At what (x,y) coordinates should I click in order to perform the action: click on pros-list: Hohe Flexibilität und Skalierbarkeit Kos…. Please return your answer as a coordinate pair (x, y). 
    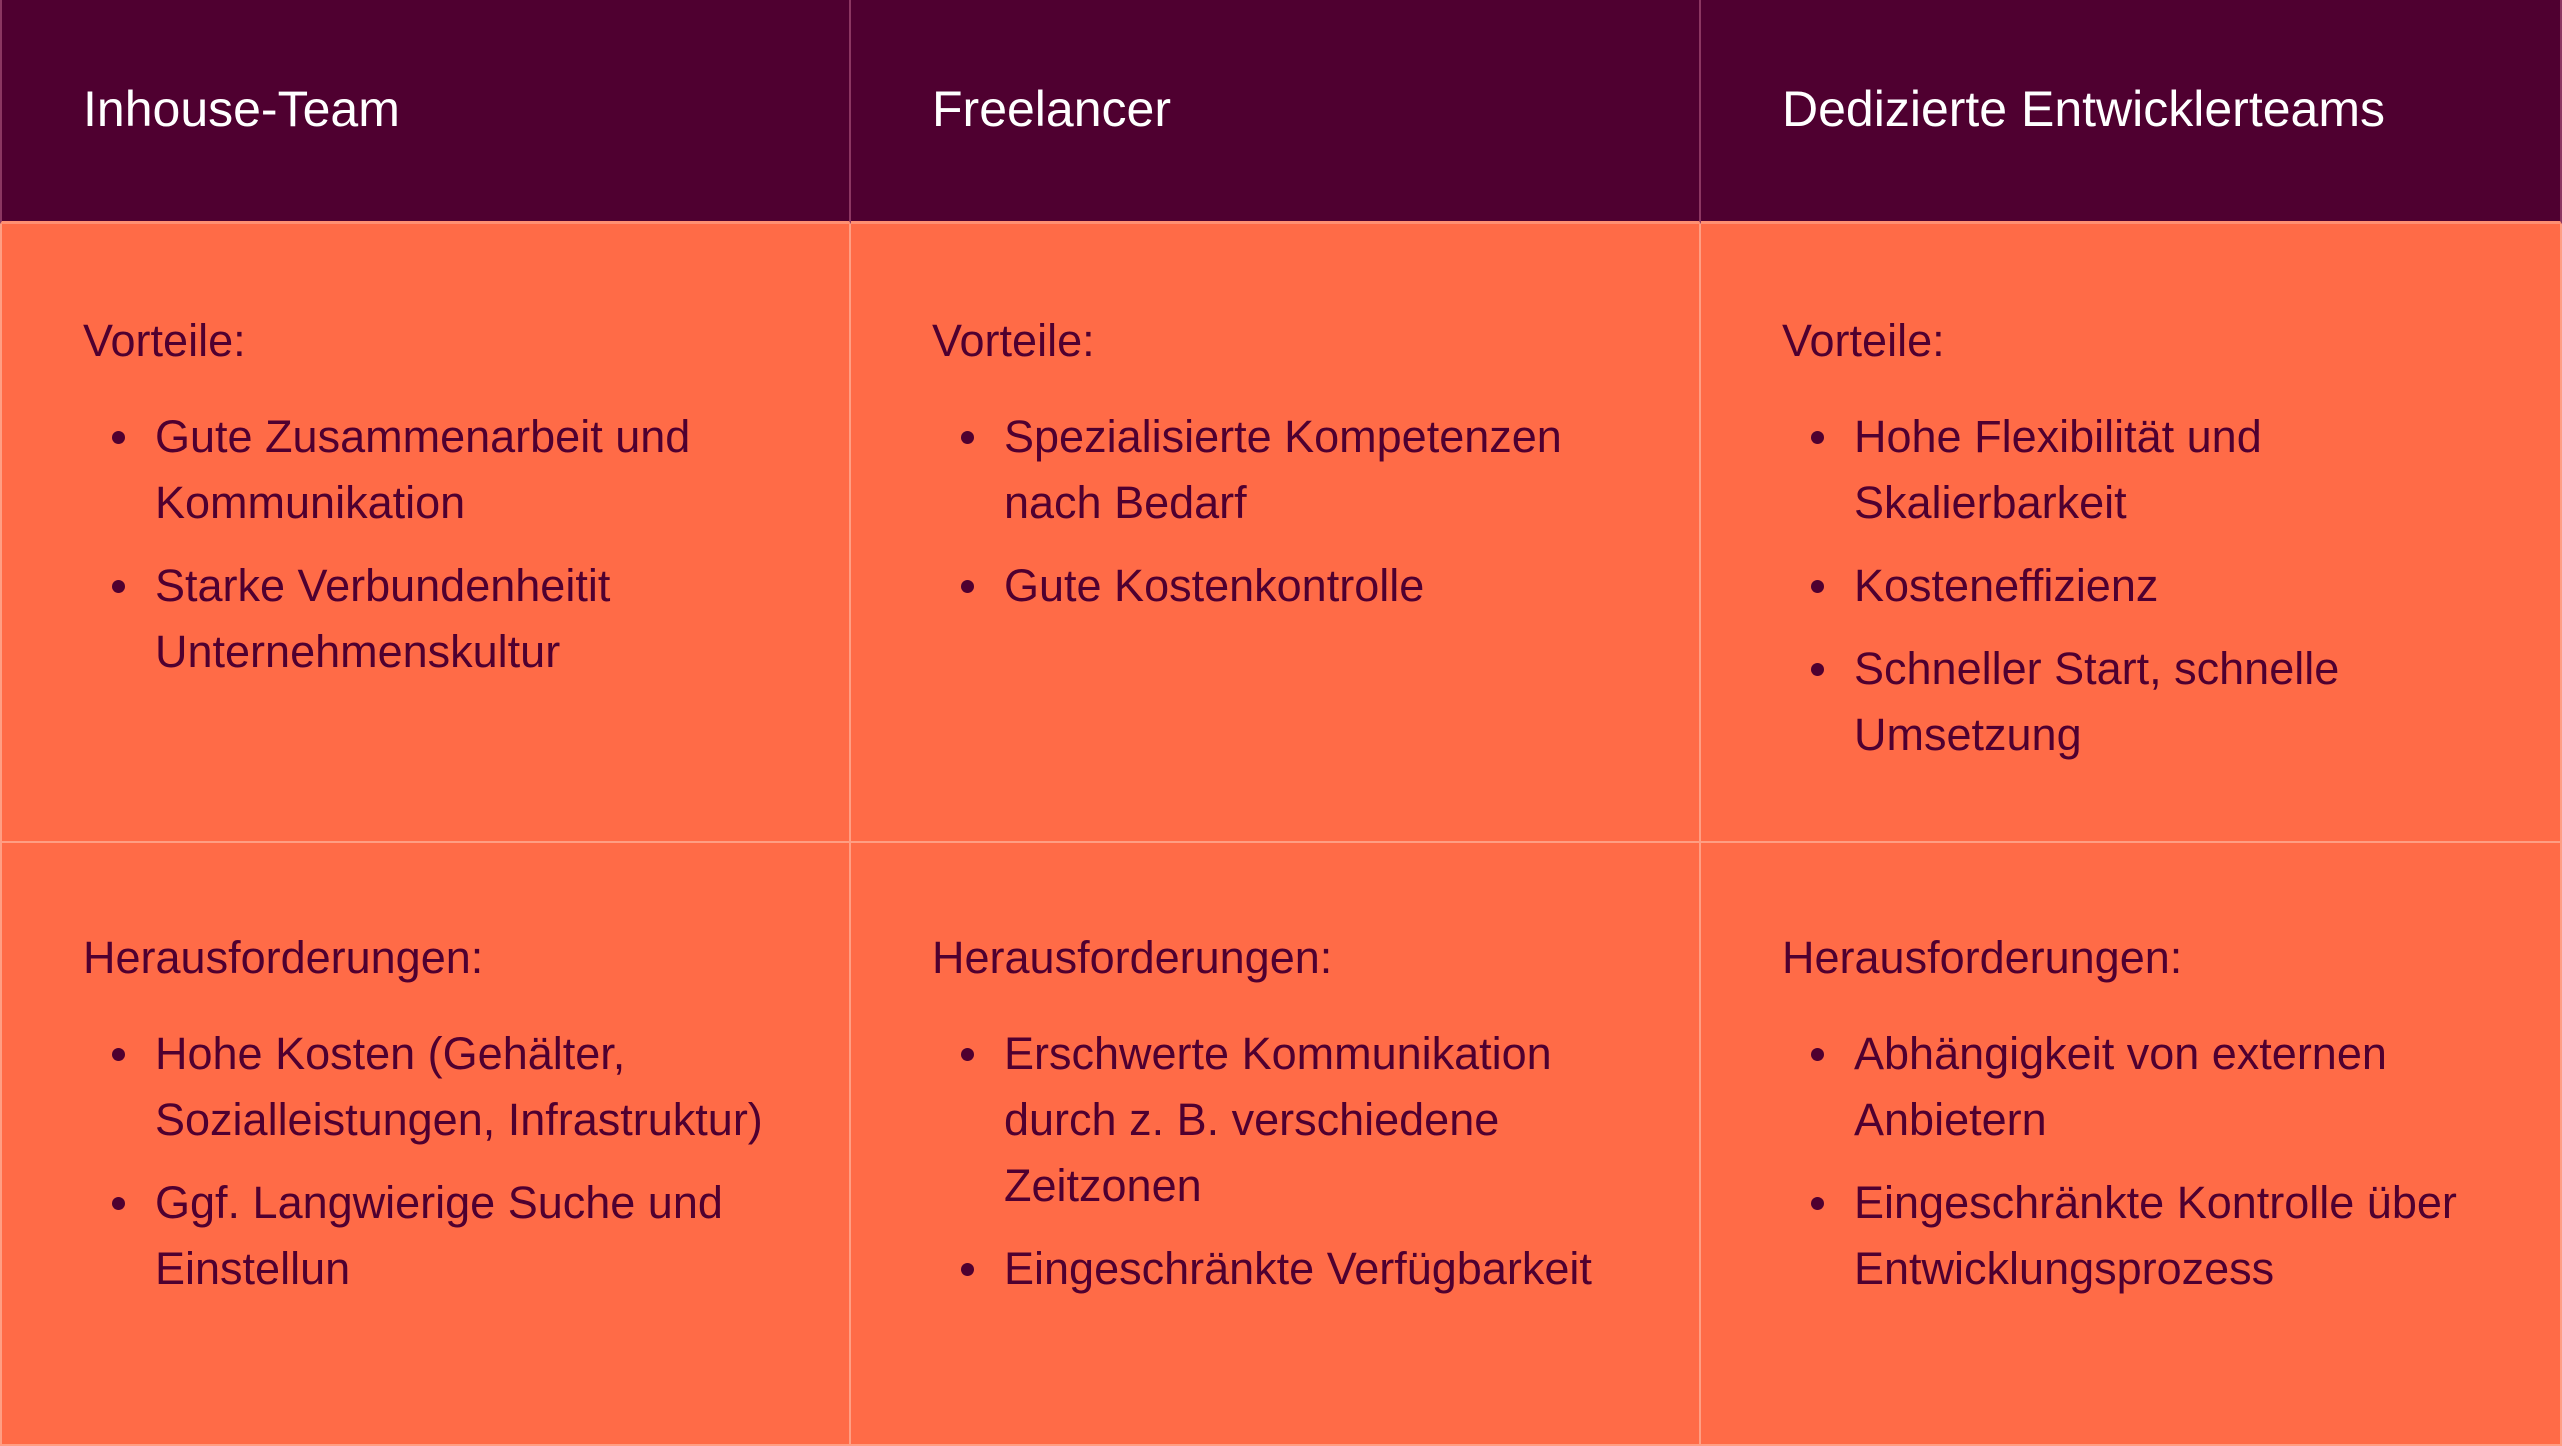
    Looking at the image, I should click on (2141, 586).